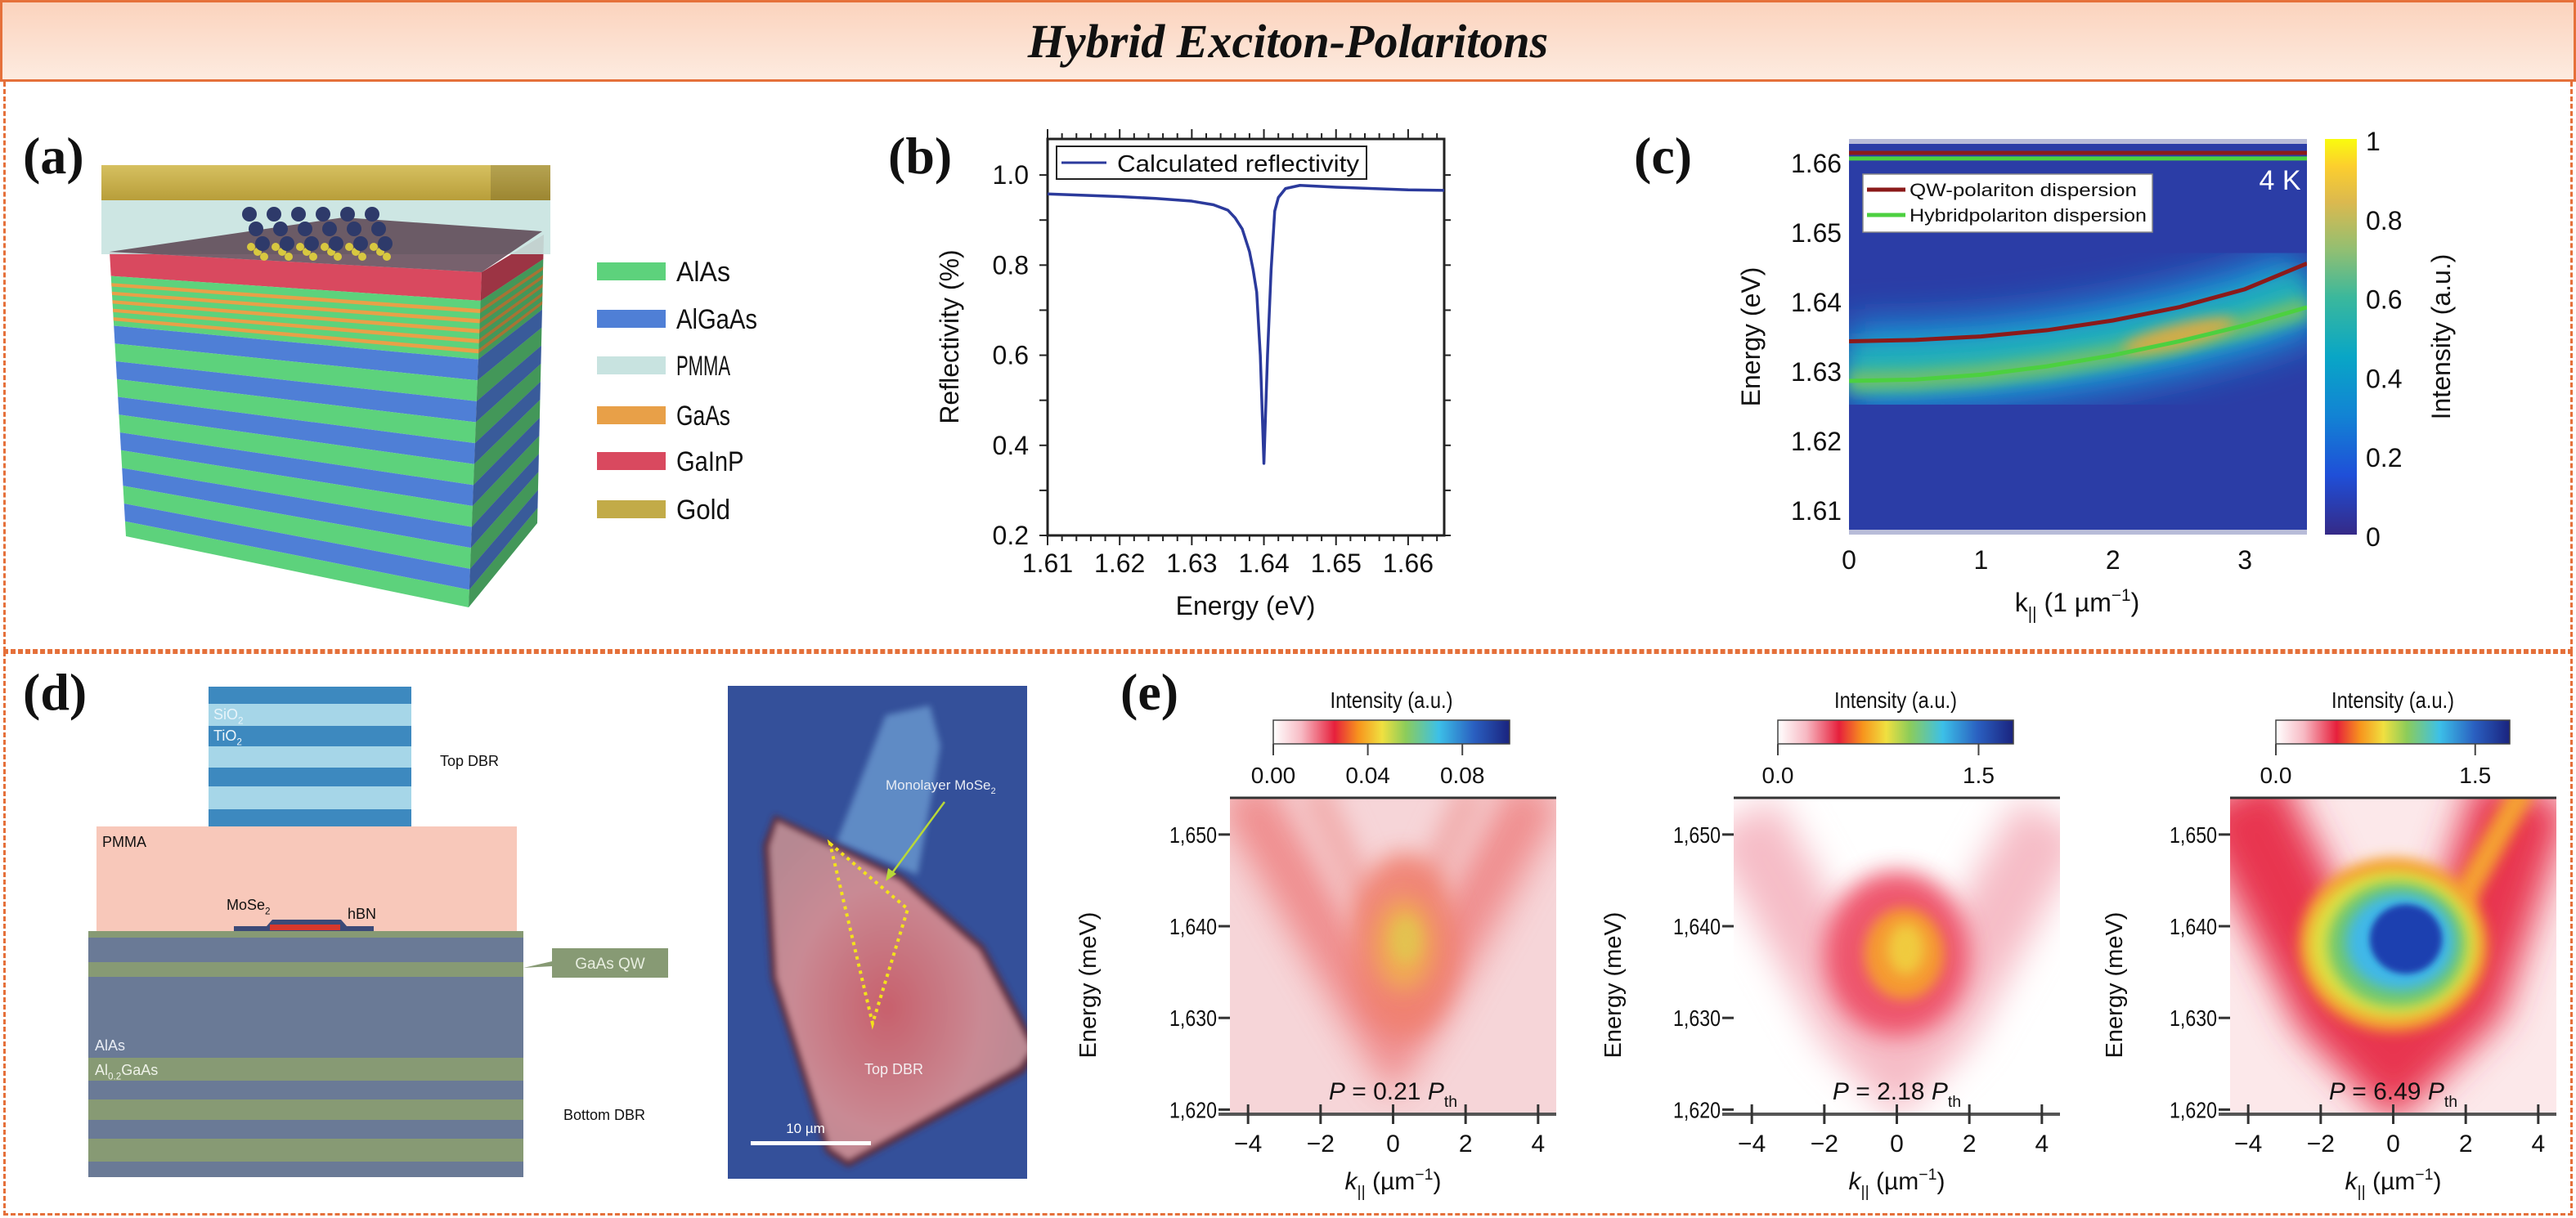  Describe the element at coordinates (939, 785) in the screenshot. I see `text-main: Monolayer MoSe` at that location.